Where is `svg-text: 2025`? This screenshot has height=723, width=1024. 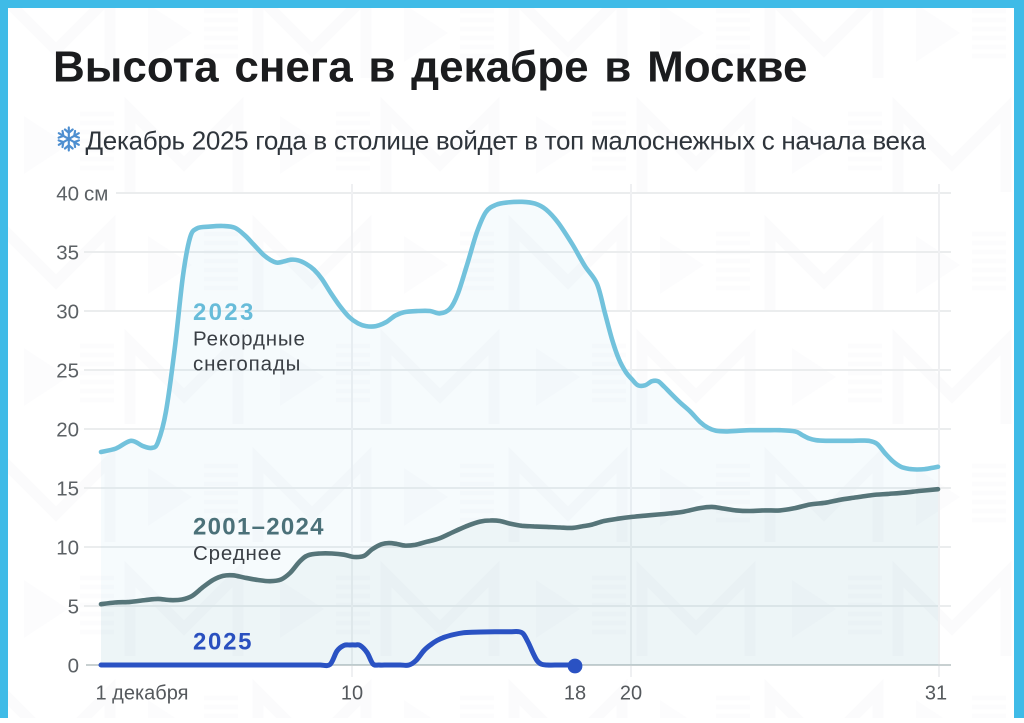
svg-text: 2025 is located at coordinates (223, 642).